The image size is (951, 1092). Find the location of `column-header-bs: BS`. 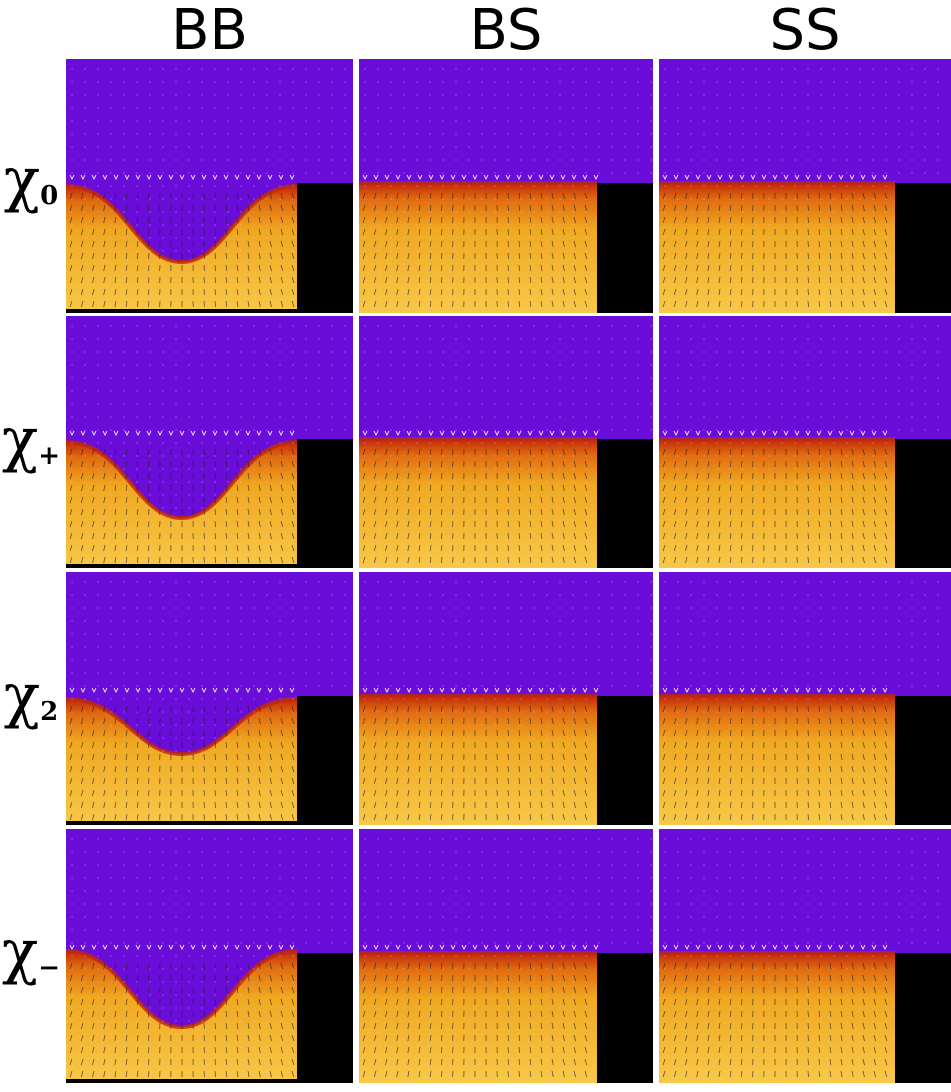

column-header-bs: BS is located at coordinates (506, 31).